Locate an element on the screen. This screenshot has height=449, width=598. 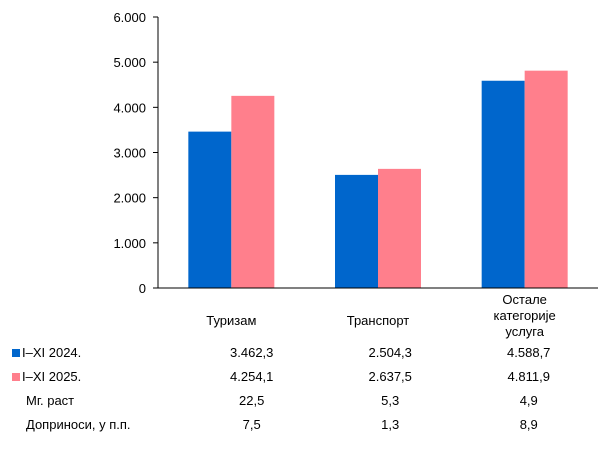
y-tick-label: 0 is located at coordinates (142, 288).